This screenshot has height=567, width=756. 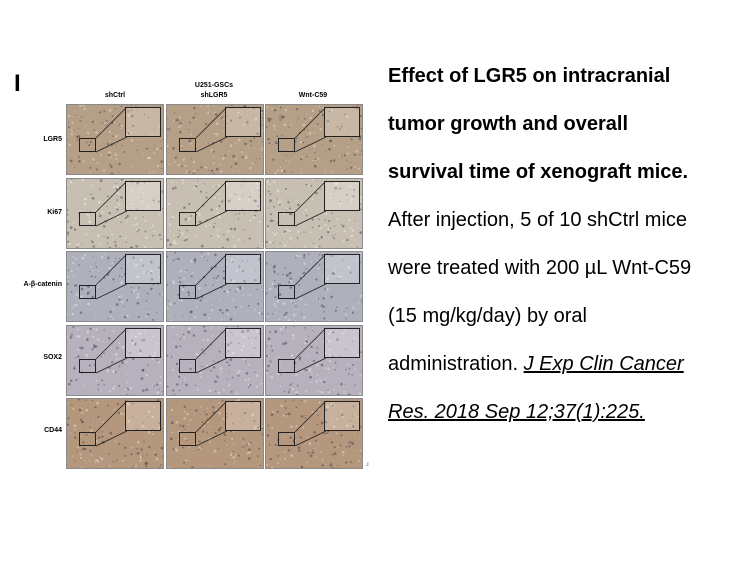 I want to click on tiny-mark: .i, so click(x=367, y=465).